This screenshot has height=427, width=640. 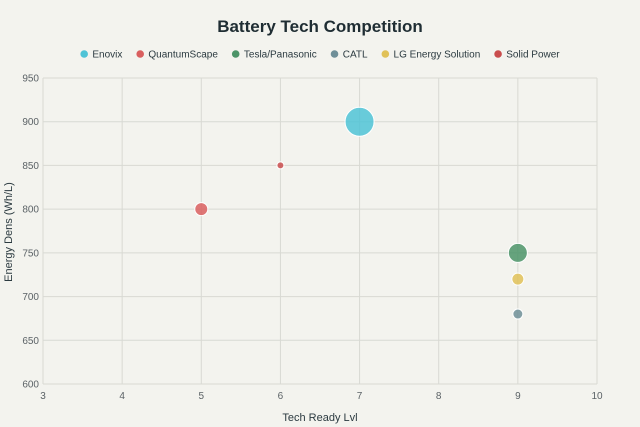 I want to click on chart-title: Battery Tech Competition, so click(x=320, y=26).